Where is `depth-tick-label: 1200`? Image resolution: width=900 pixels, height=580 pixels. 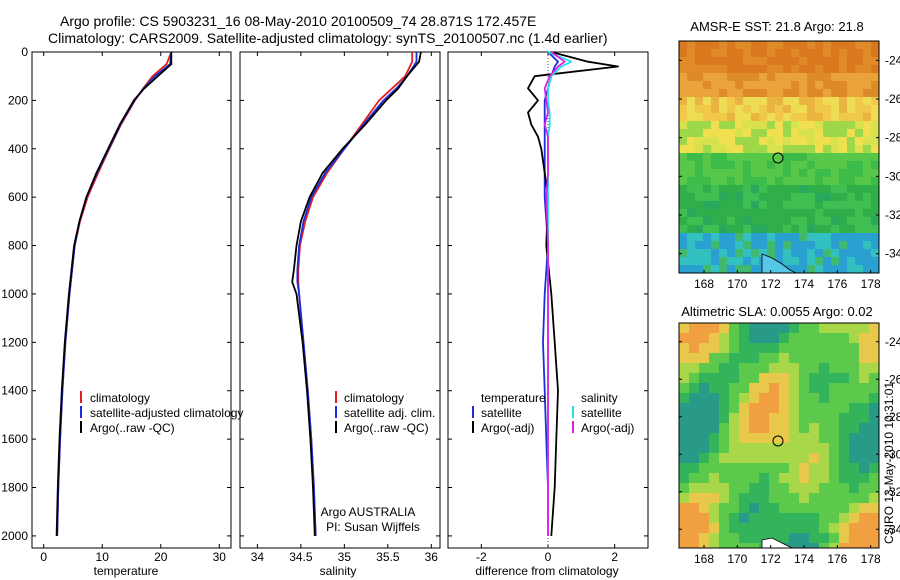 depth-tick-label: 1200 is located at coordinates (14, 342).